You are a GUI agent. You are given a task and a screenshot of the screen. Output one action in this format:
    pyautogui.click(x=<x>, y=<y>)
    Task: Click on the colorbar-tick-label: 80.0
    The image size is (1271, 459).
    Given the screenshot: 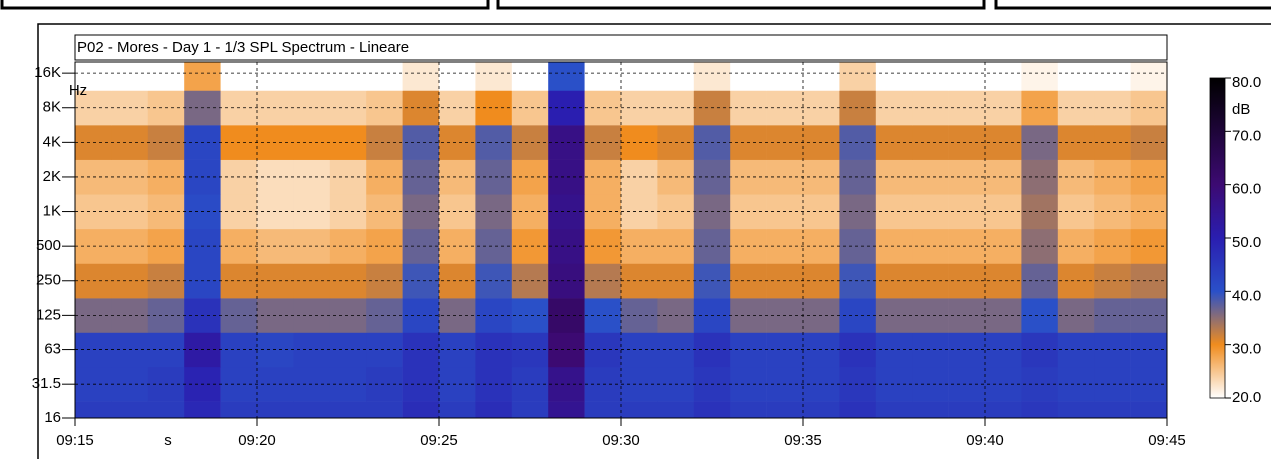 What is the action you would take?
    pyautogui.click(x=1246, y=82)
    